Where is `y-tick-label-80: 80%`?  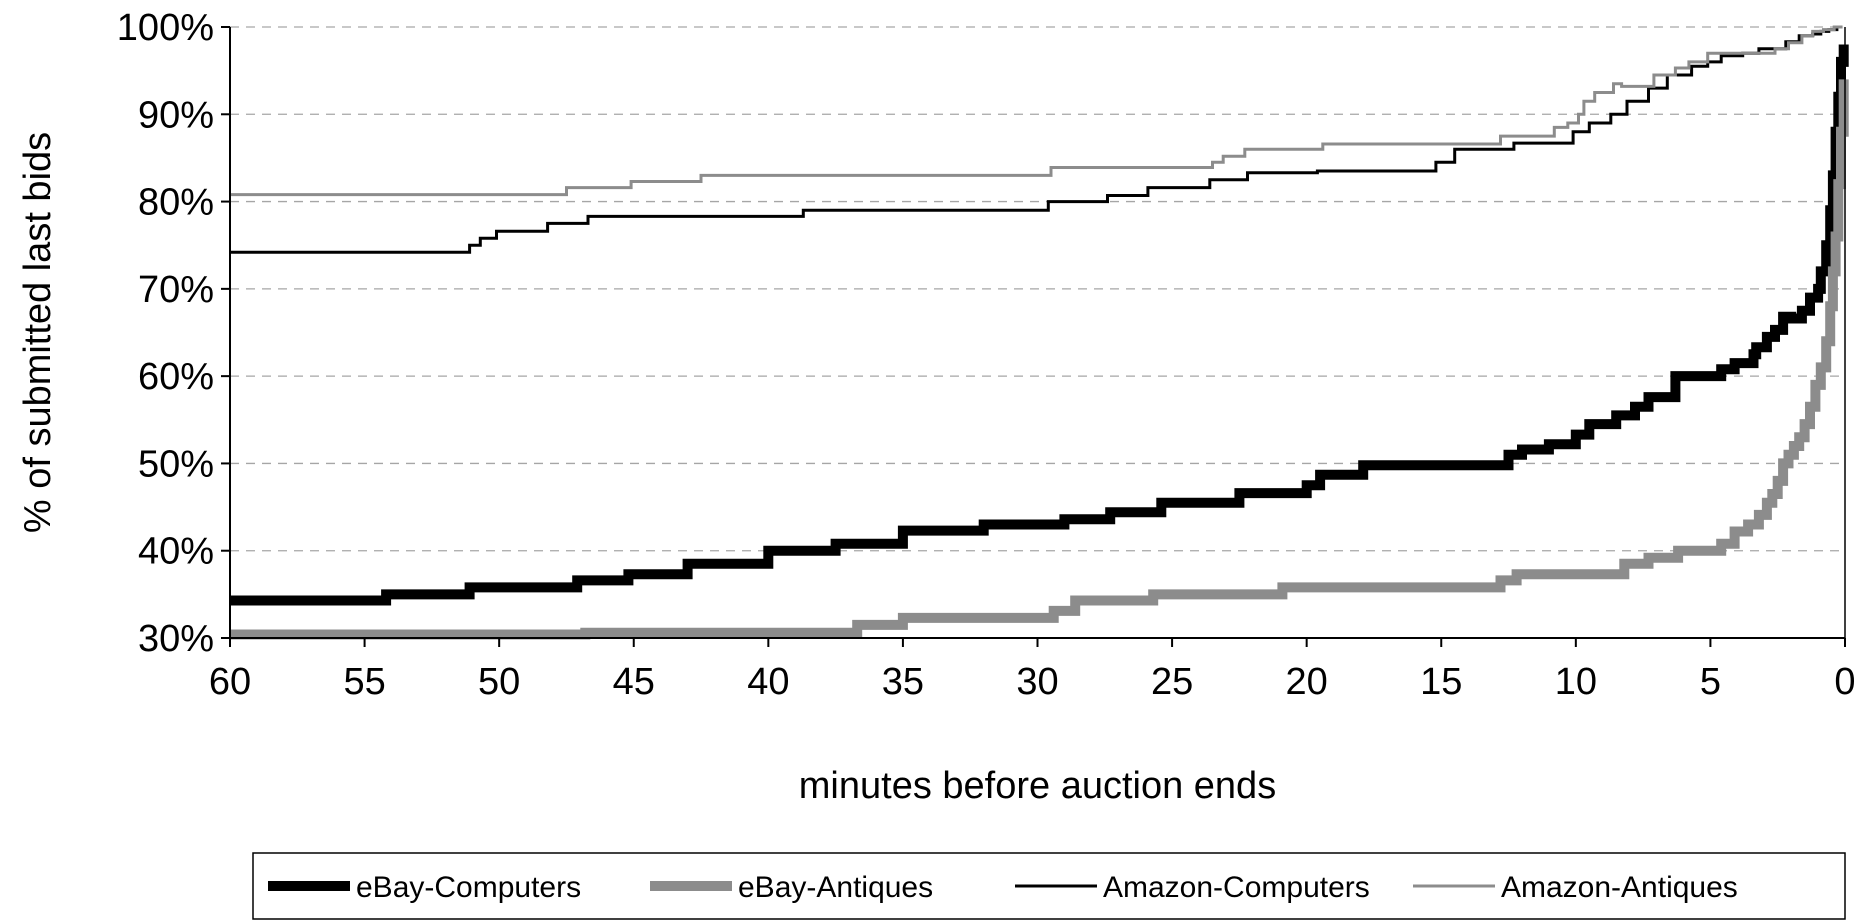
y-tick-label-80: 80% is located at coordinates (176, 203).